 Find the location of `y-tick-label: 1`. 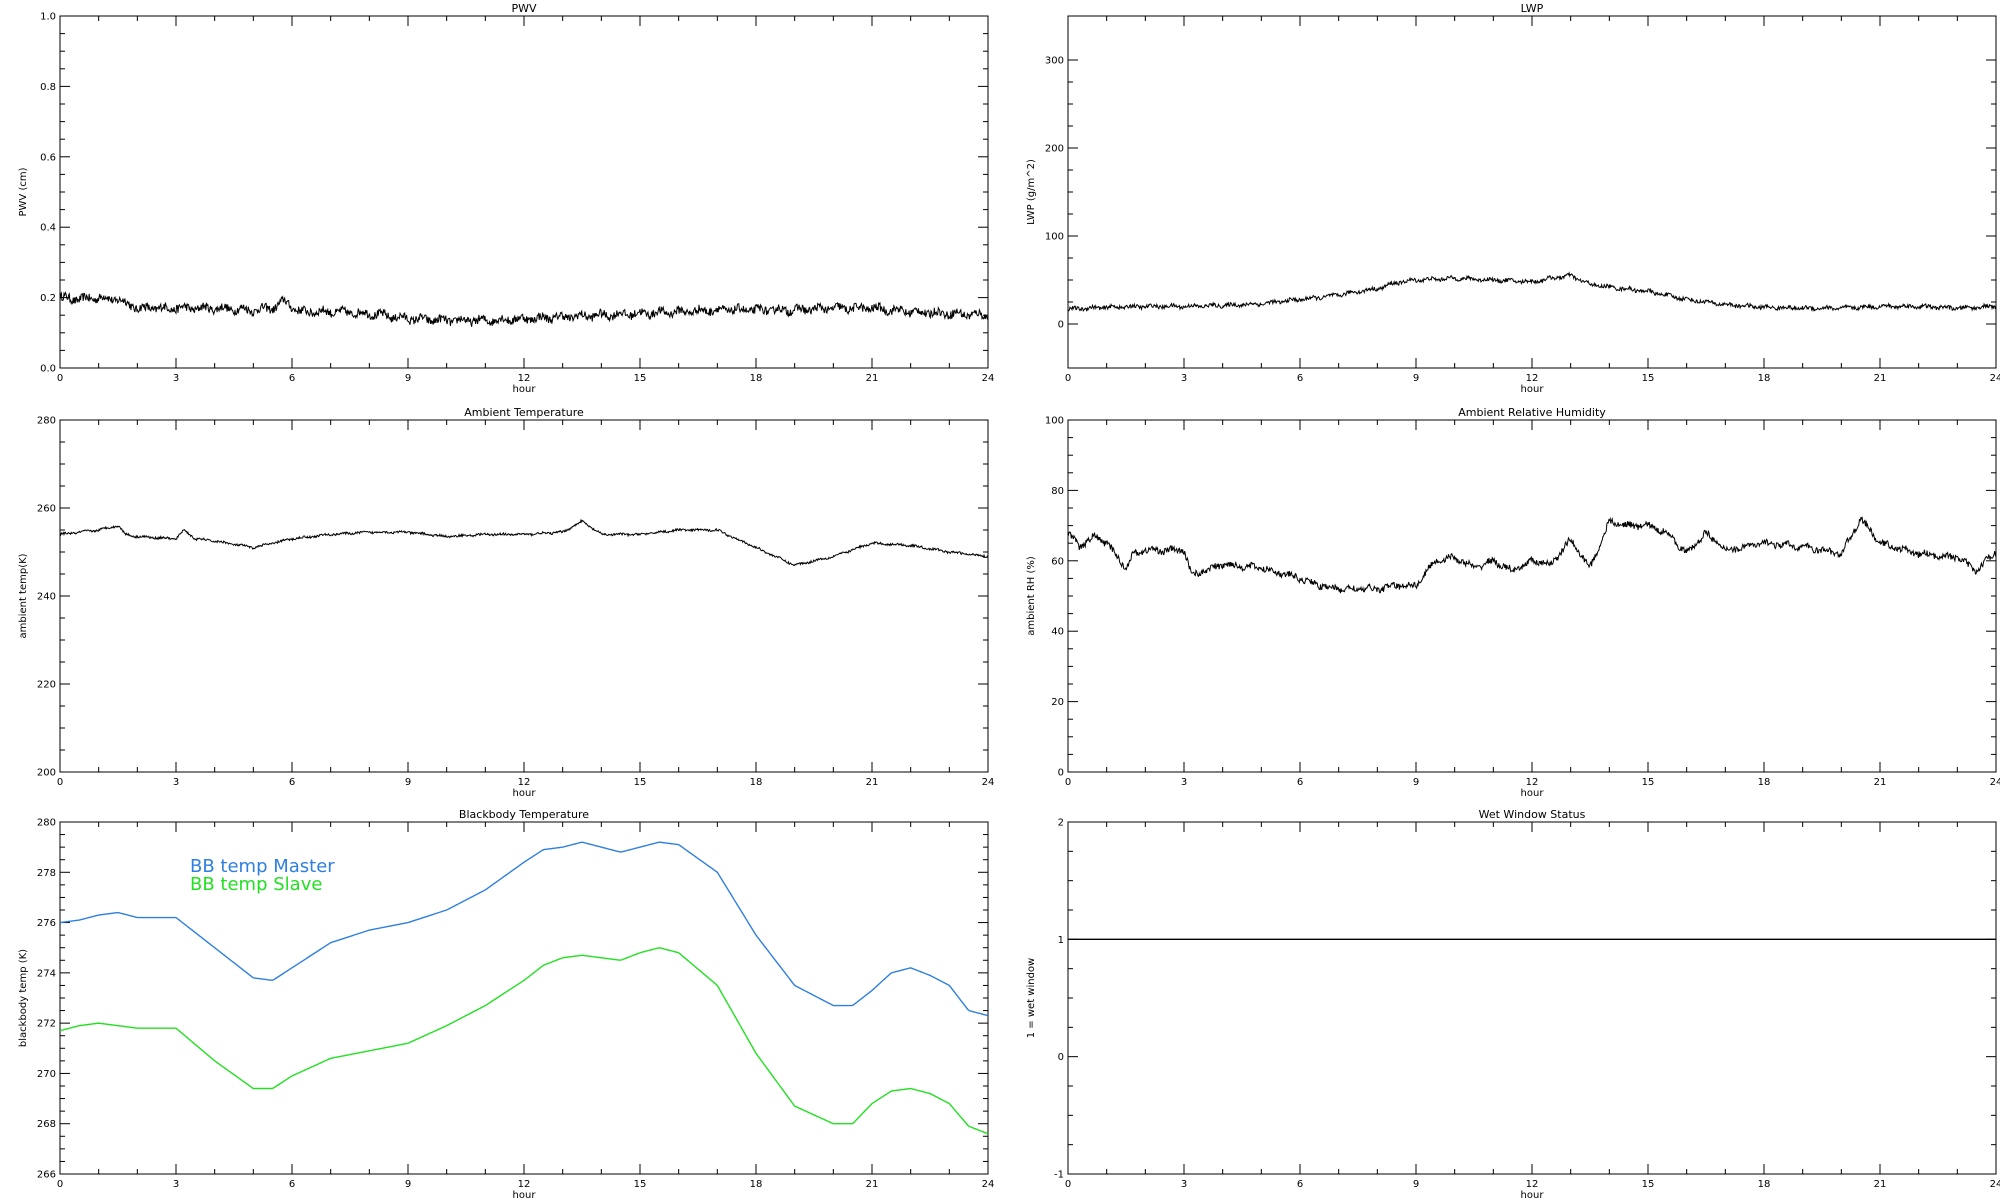

y-tick-label: 1 is located at coordinates (1061, 940).